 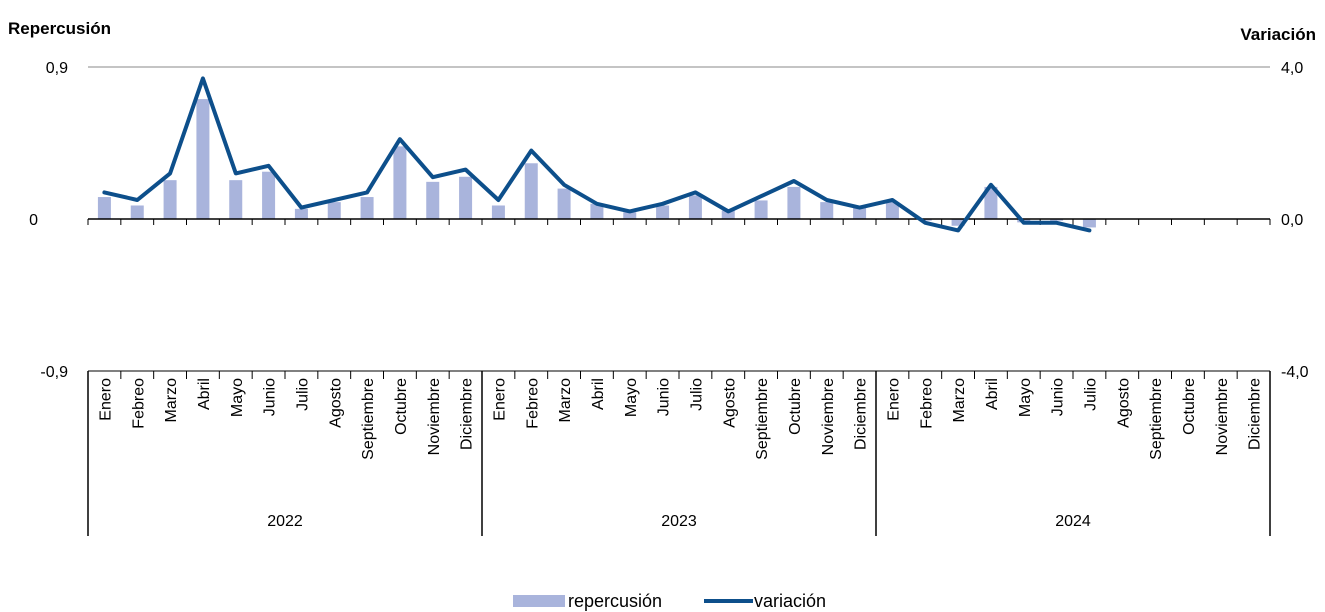 I want to click on legend: repercusión variación, so click(x=669, y=601).